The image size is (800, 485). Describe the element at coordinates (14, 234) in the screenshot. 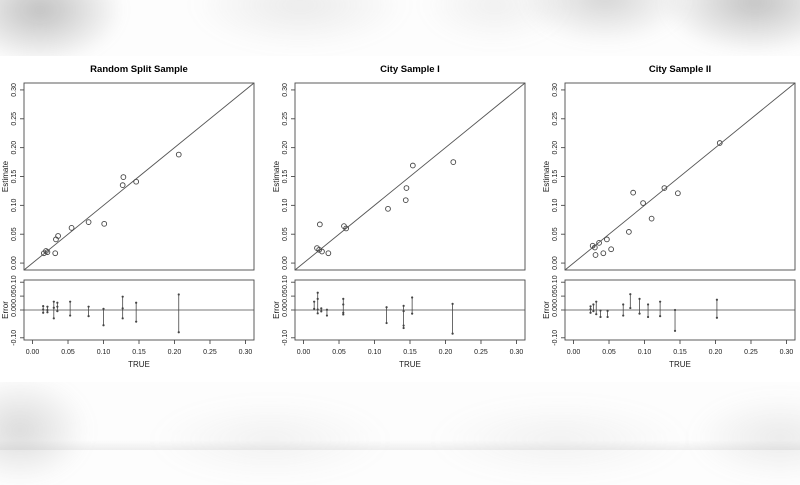

I see `main-y-tick-label: 0.05` at that location.